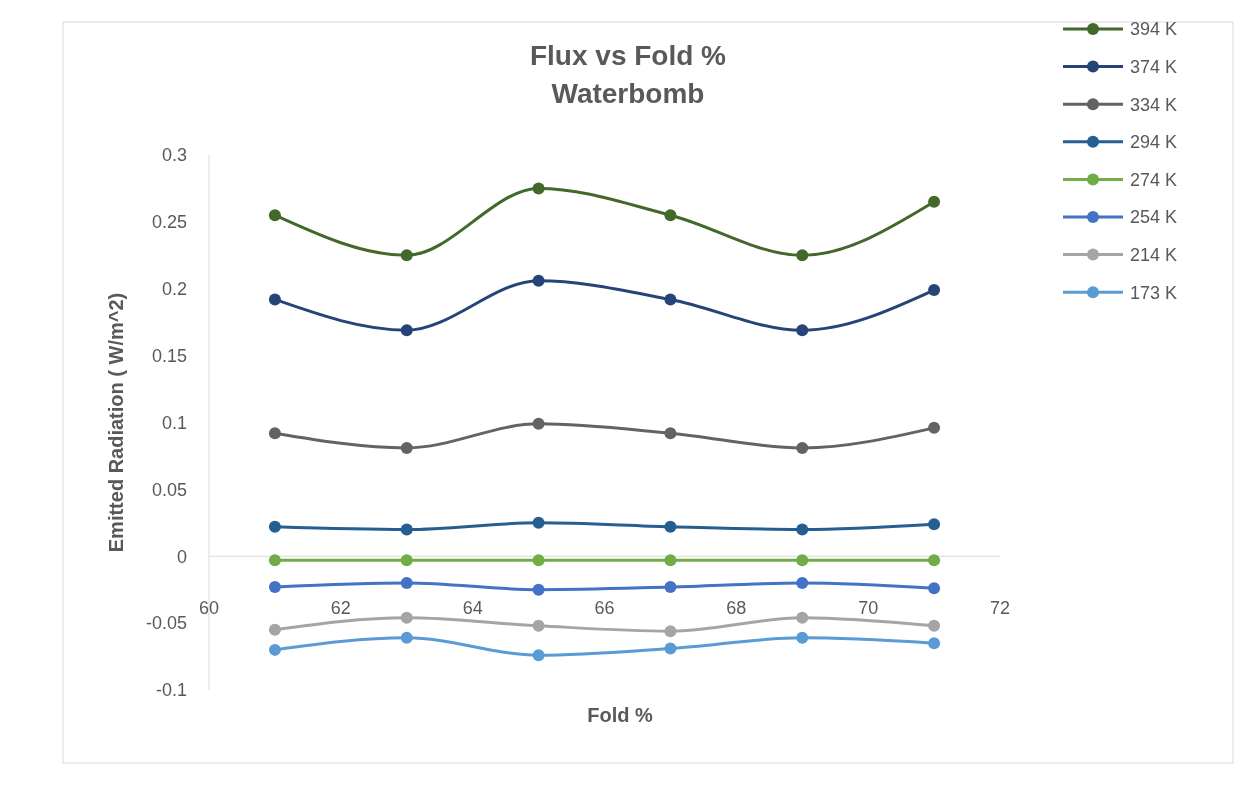  Describe the element at coordinates (472, 608) in the screenshot. I see `x-tick-label: 64` at that location.